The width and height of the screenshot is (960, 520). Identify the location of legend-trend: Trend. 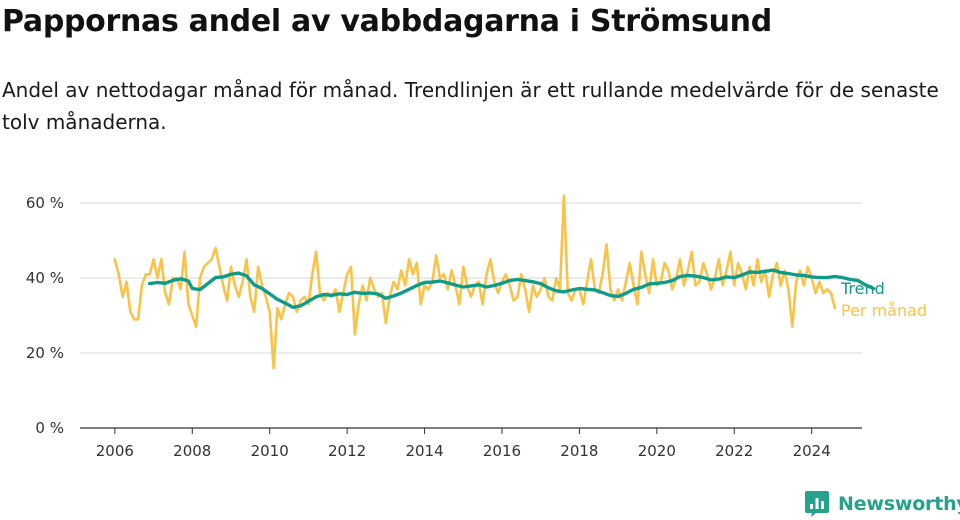
(862, 288).